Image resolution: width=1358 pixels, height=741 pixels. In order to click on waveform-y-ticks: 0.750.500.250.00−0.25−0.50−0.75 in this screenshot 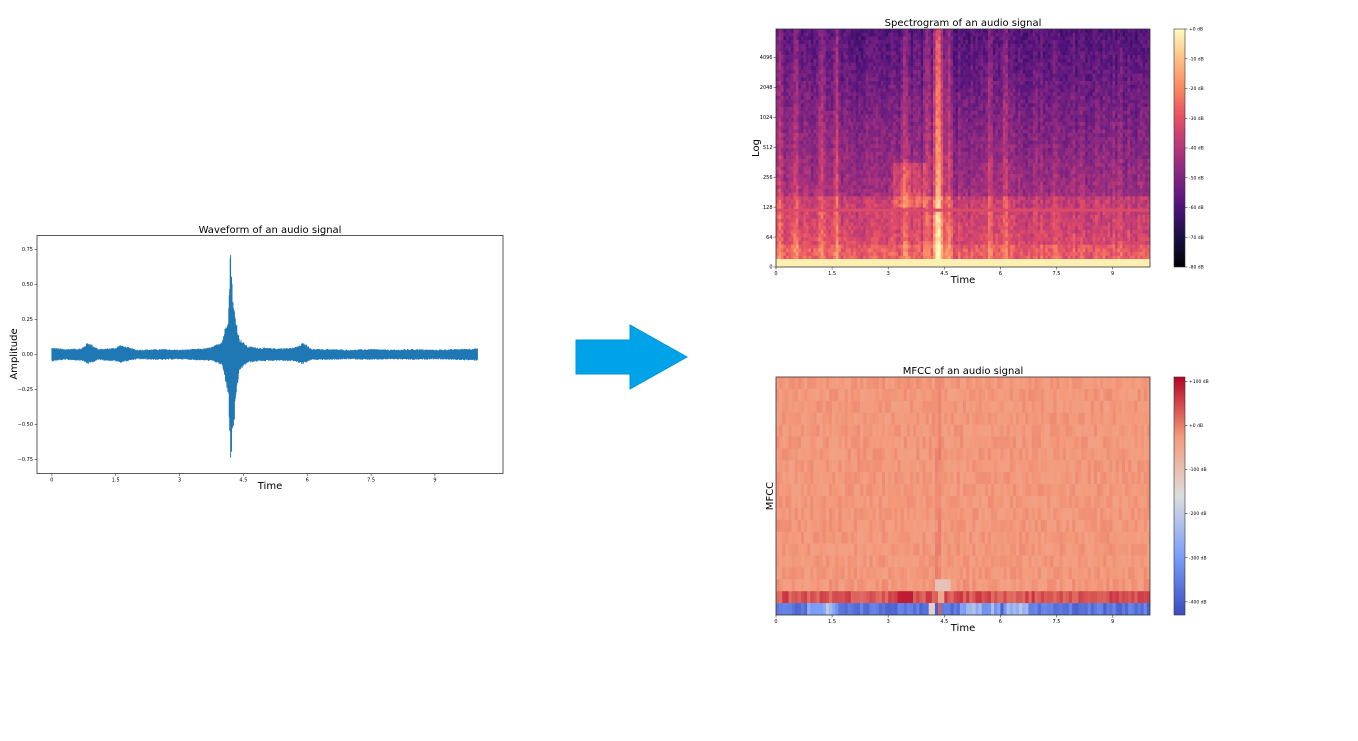, I will do `click(27, 355)`.